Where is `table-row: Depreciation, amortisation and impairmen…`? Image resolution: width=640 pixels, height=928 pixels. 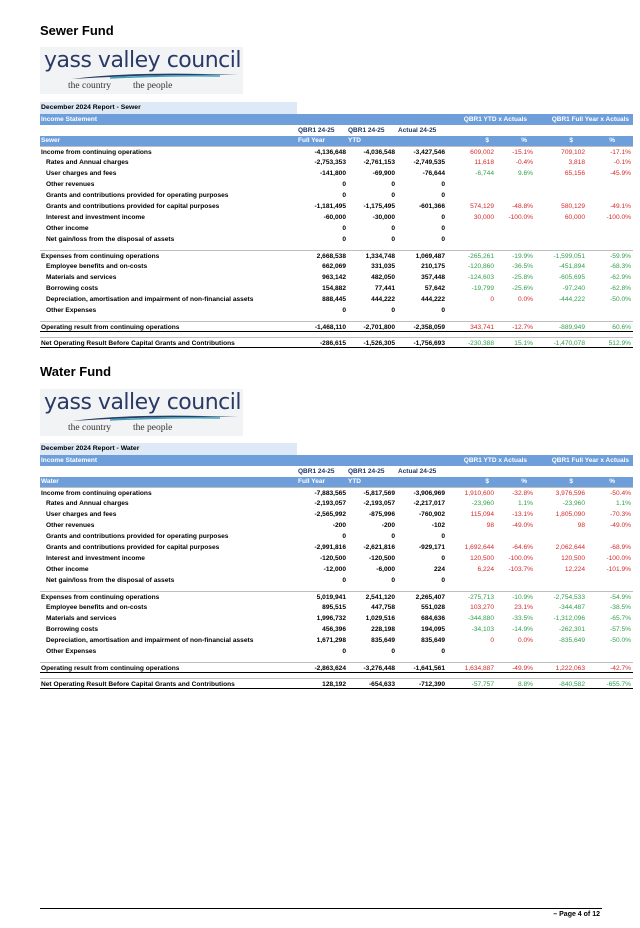 table-row: Depreciation, amortisation and impairmen… is located at coordinates (336, 640).